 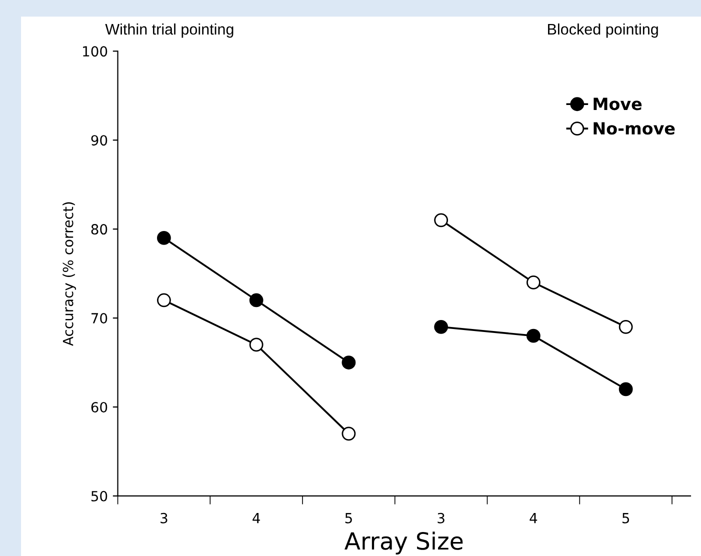 What do you see at coordinates (95, 51) in the screenshot?
I see `y-tick-label: 100` at bounding box center [95, 51].